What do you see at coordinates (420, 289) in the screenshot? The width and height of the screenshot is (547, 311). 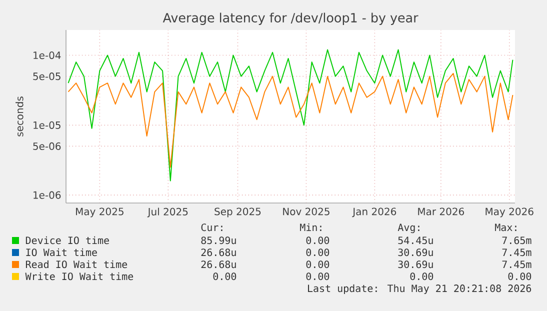 I see `text: Last update: Thu May 21 20:21:08 2026` at bounding box center [420, 289].